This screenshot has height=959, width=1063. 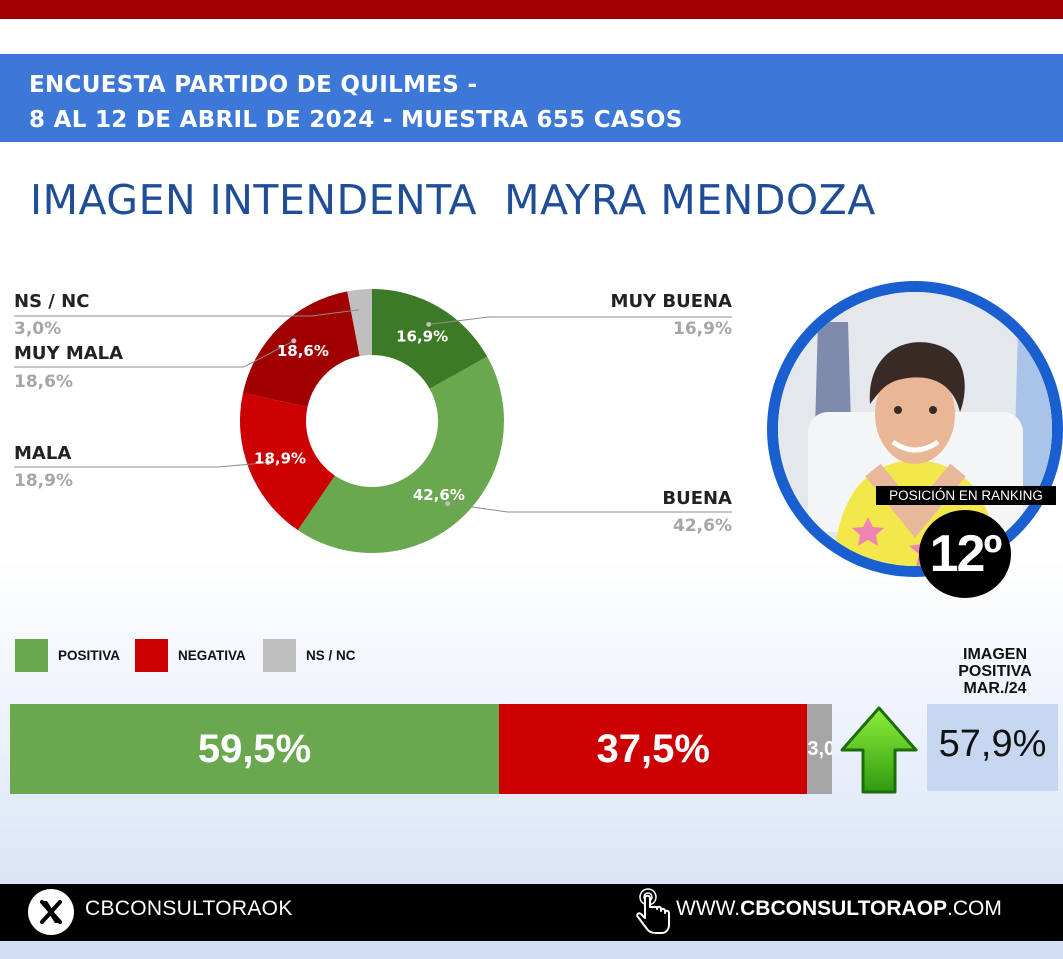 What do you see at coordinates (671, 301) in the screenshot?
I see `callout-label-muy-buena: MUY BUENA` at bounding box center [671, 301].